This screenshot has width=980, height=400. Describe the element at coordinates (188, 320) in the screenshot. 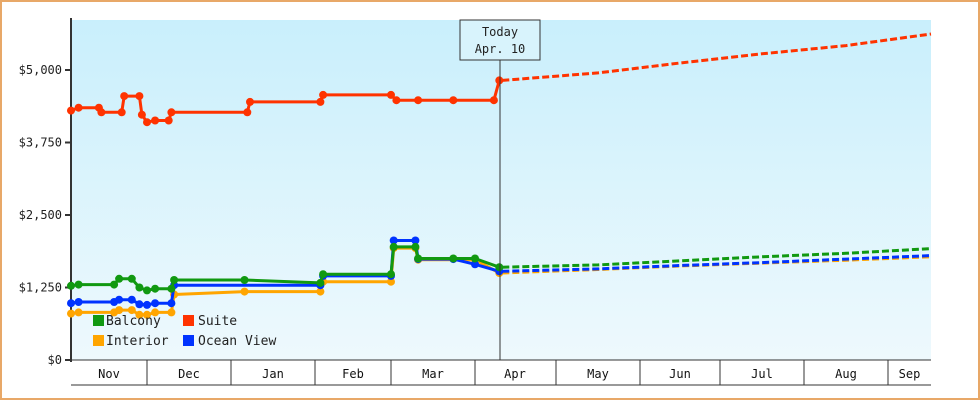

I see `suite-swatch-icon` at that location.